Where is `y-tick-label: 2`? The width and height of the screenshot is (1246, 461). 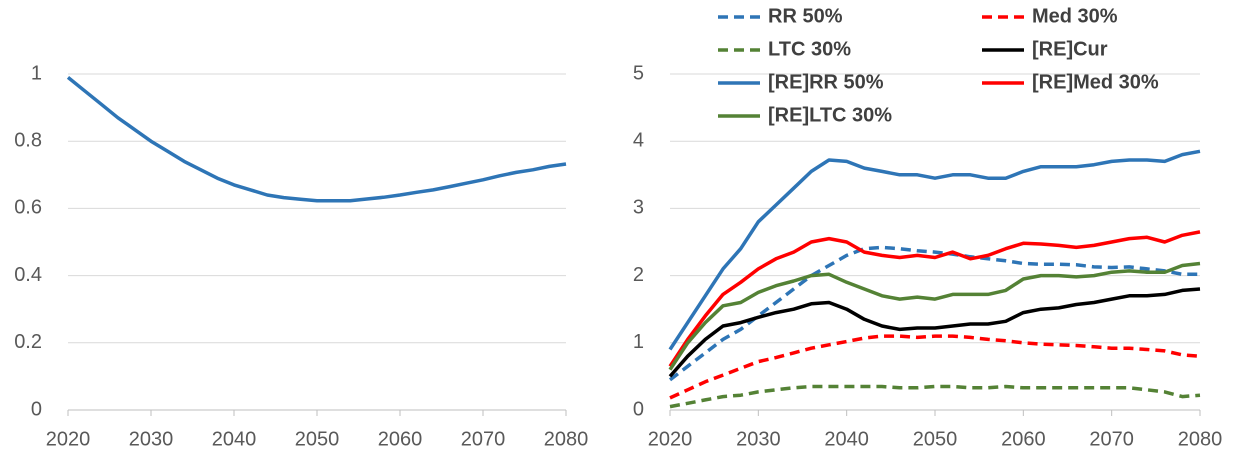 y-tick-label: 2 is located at coordinates (638, 275).